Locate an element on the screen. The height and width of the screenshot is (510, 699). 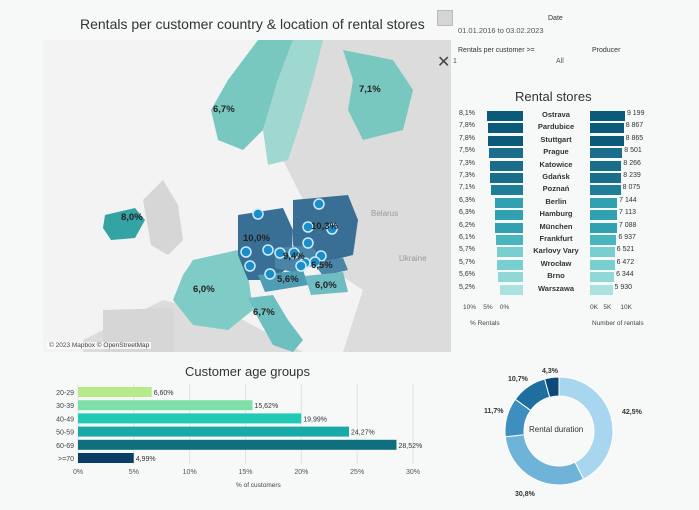
store-name: Frankfurt is located at coordinates (556, 238).